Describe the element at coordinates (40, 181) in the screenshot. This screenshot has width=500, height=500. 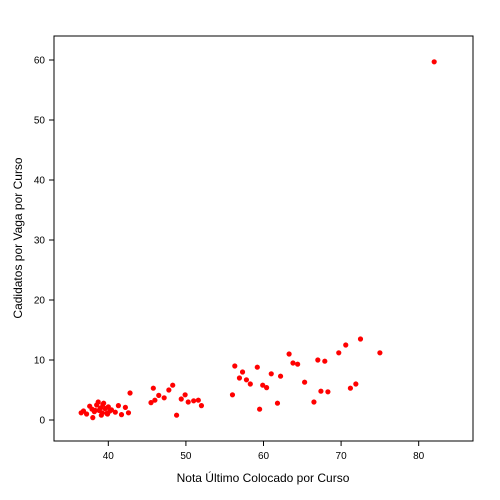
I see `y-tick-label: 40` at that location.